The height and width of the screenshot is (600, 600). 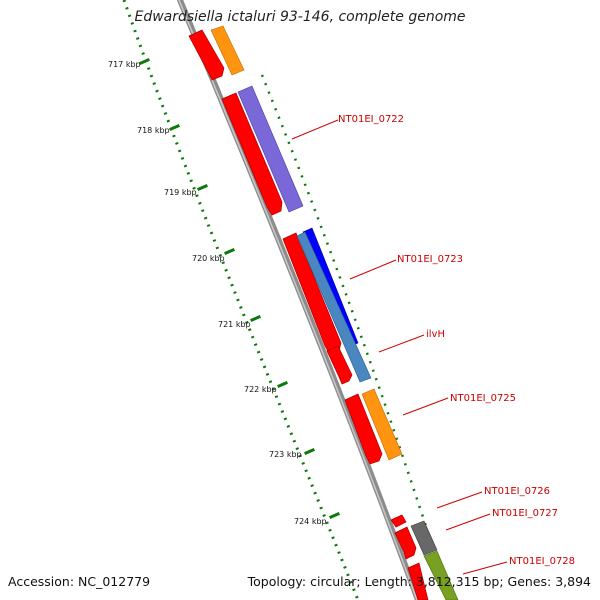 I want to click on feature-steelblue, so click(x=334, y=307).